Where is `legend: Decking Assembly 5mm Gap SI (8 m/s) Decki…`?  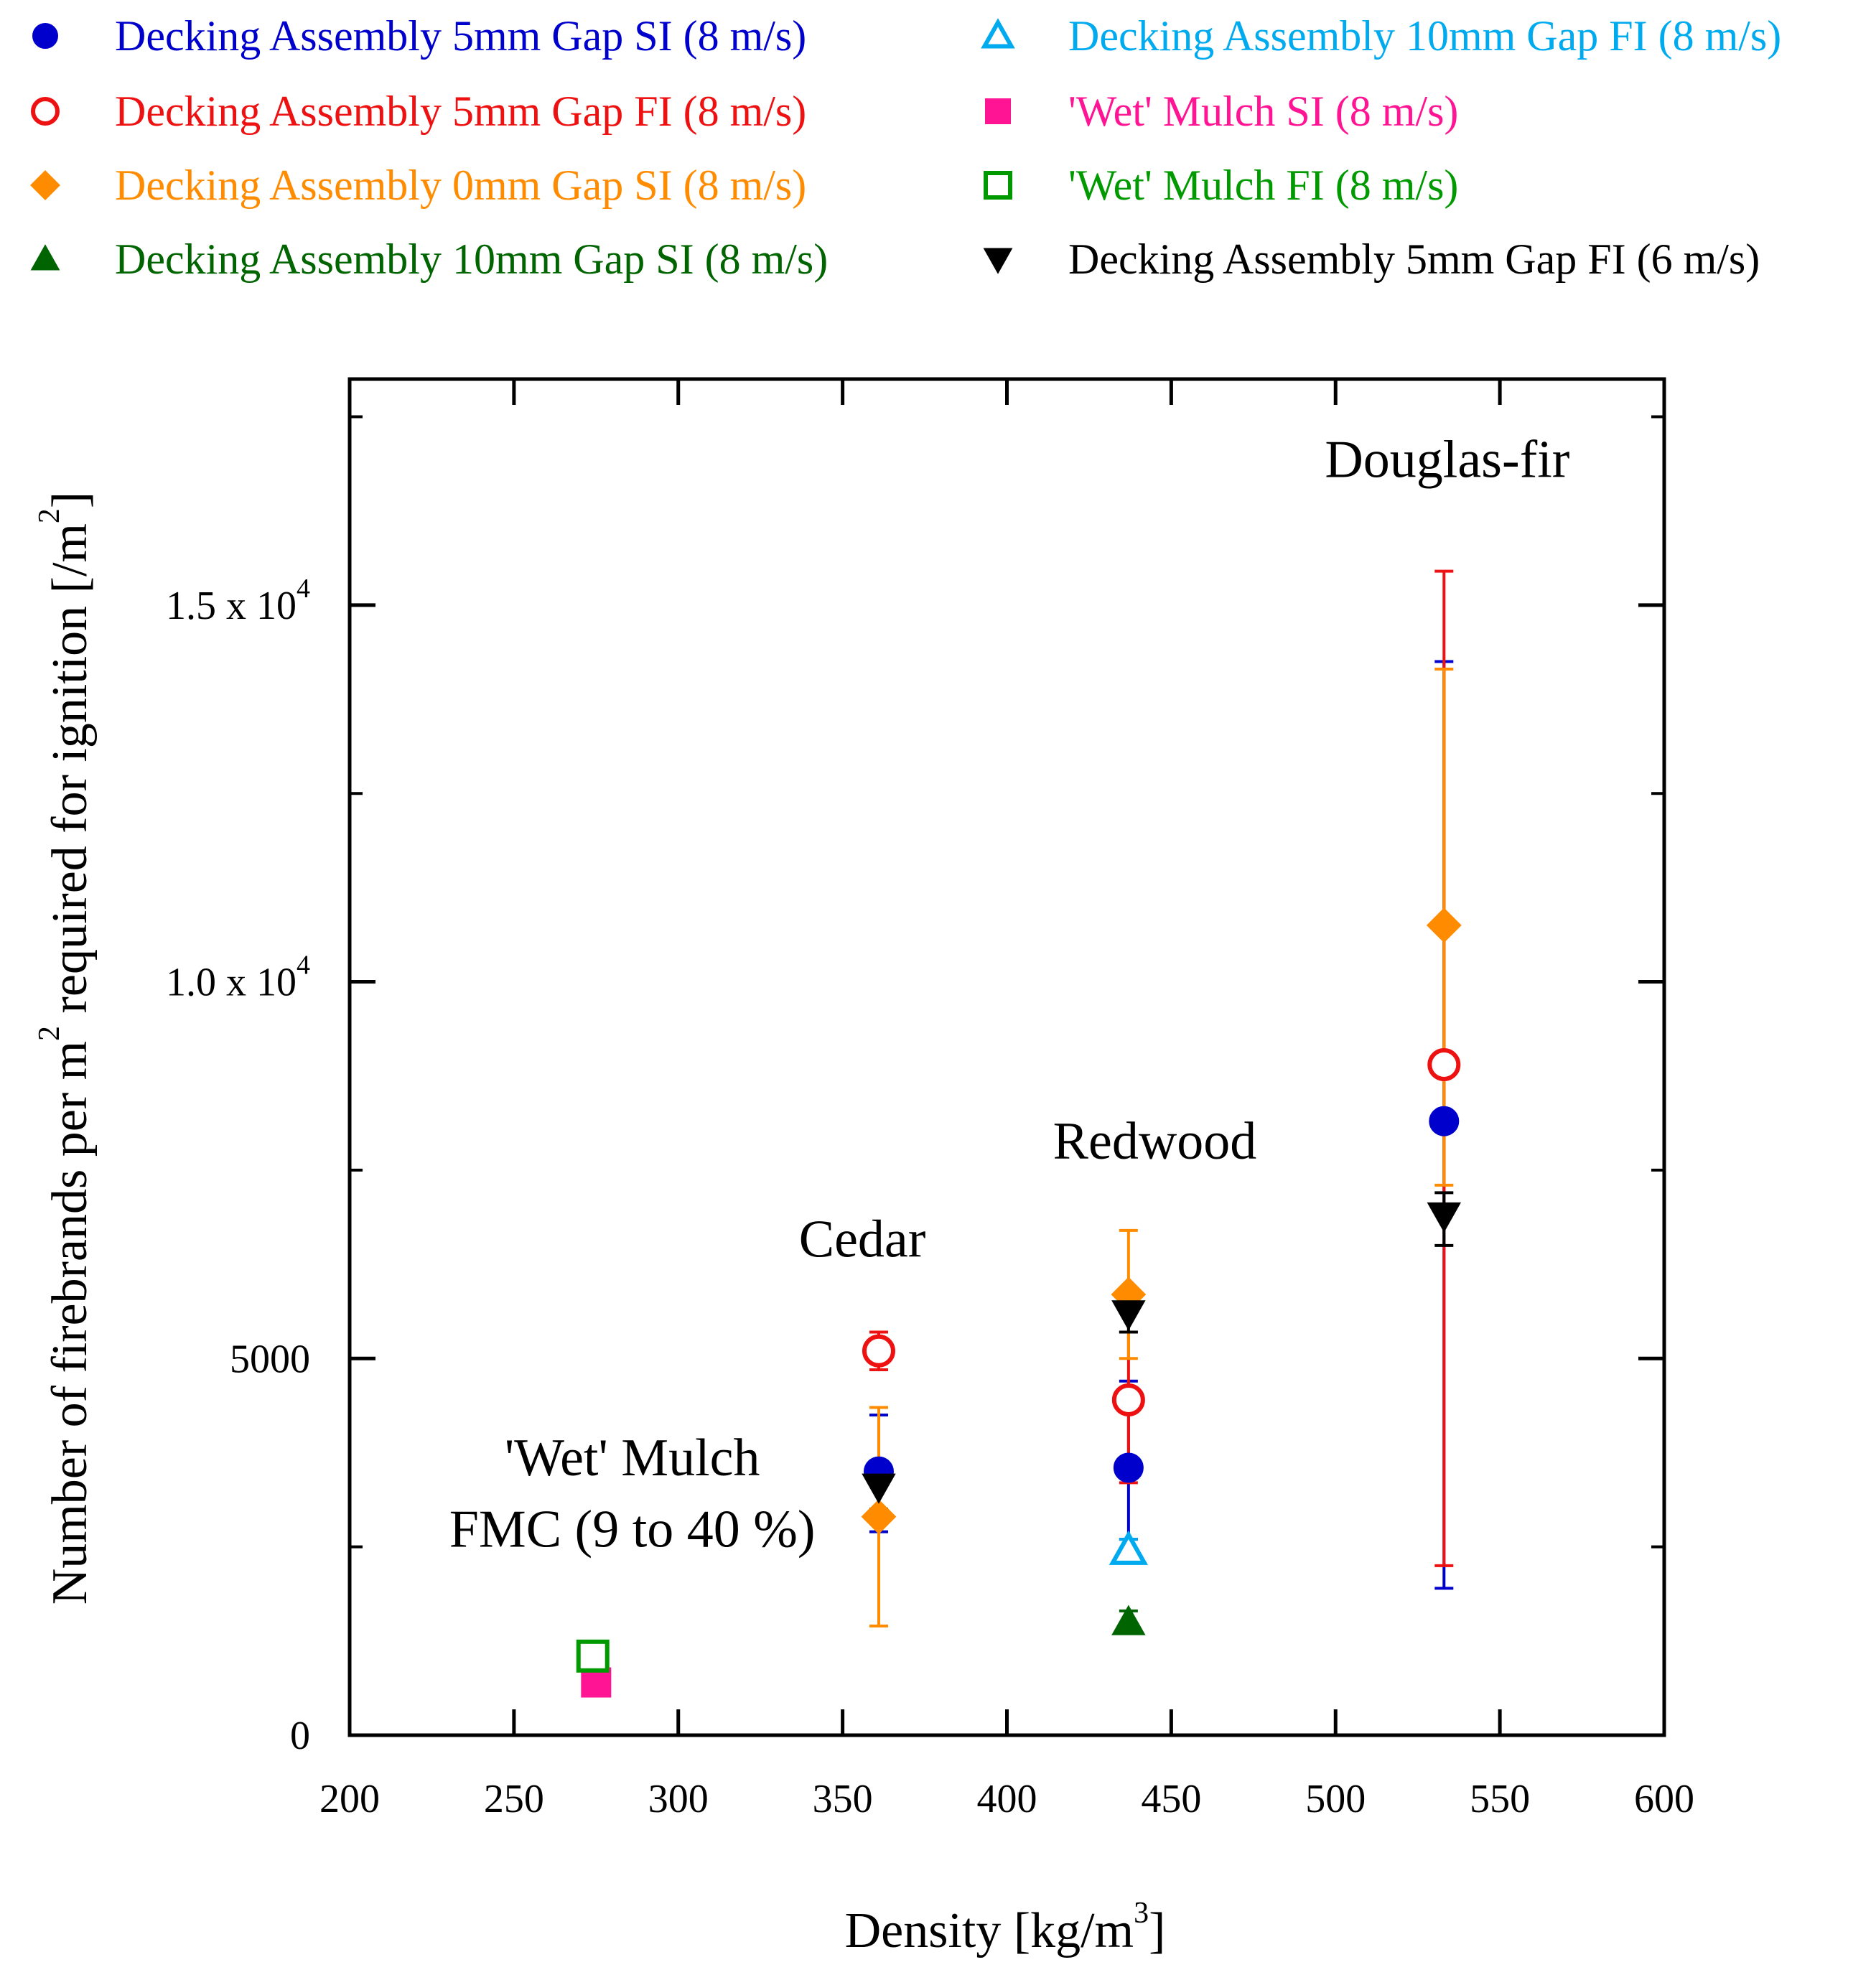
legend: Decking Assembly 5mm Gap SI (8 m/s) Decki… is located at coordinates (905, 147).